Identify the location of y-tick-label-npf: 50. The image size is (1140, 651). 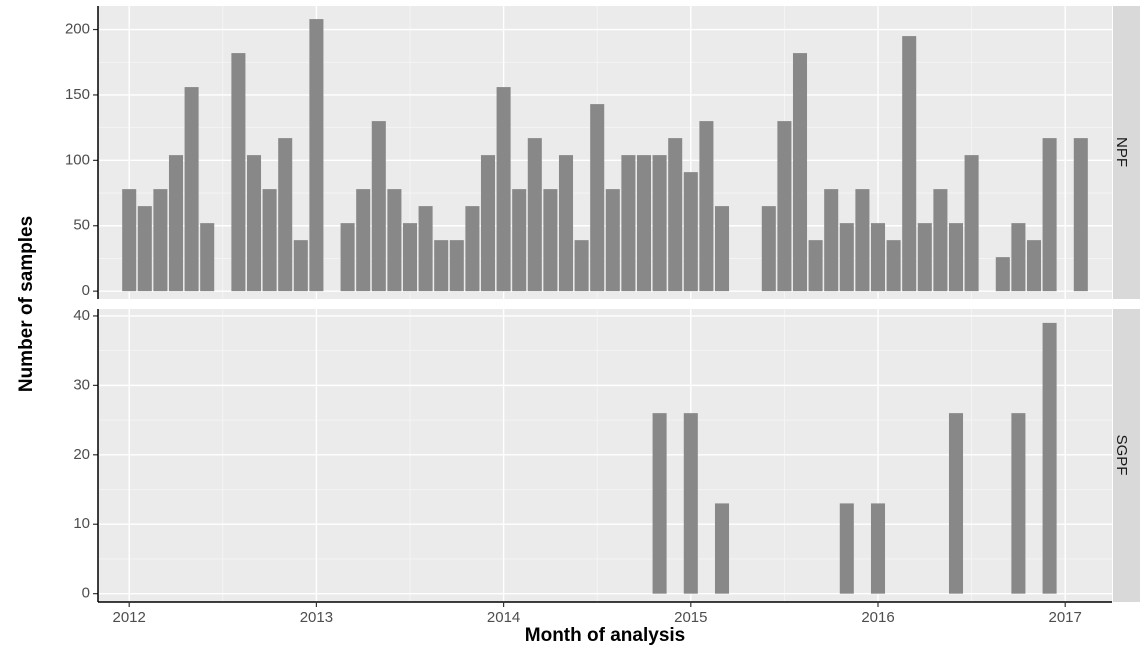
(81, 225).